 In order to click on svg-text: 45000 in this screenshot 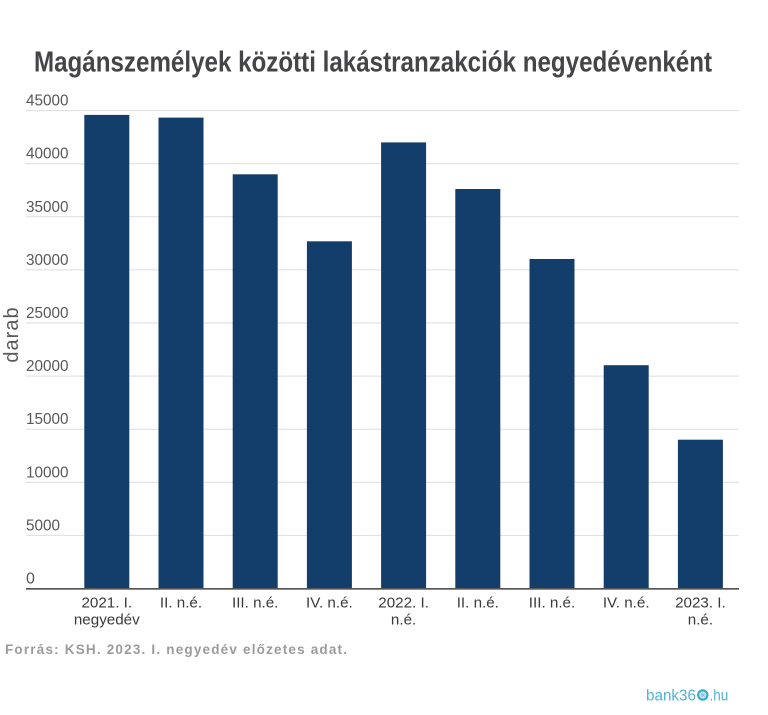, I will do `click(47, 101)`.